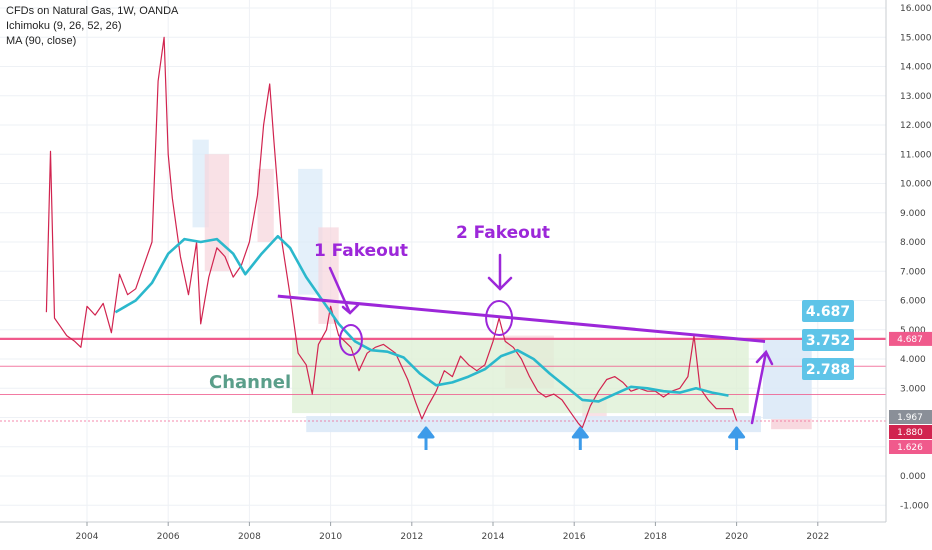 The height and width of the screenshot is (550, 932). Describe the element at coordinates (250, 382) in the screenshot. I see `channel-label: Channel` at that location.